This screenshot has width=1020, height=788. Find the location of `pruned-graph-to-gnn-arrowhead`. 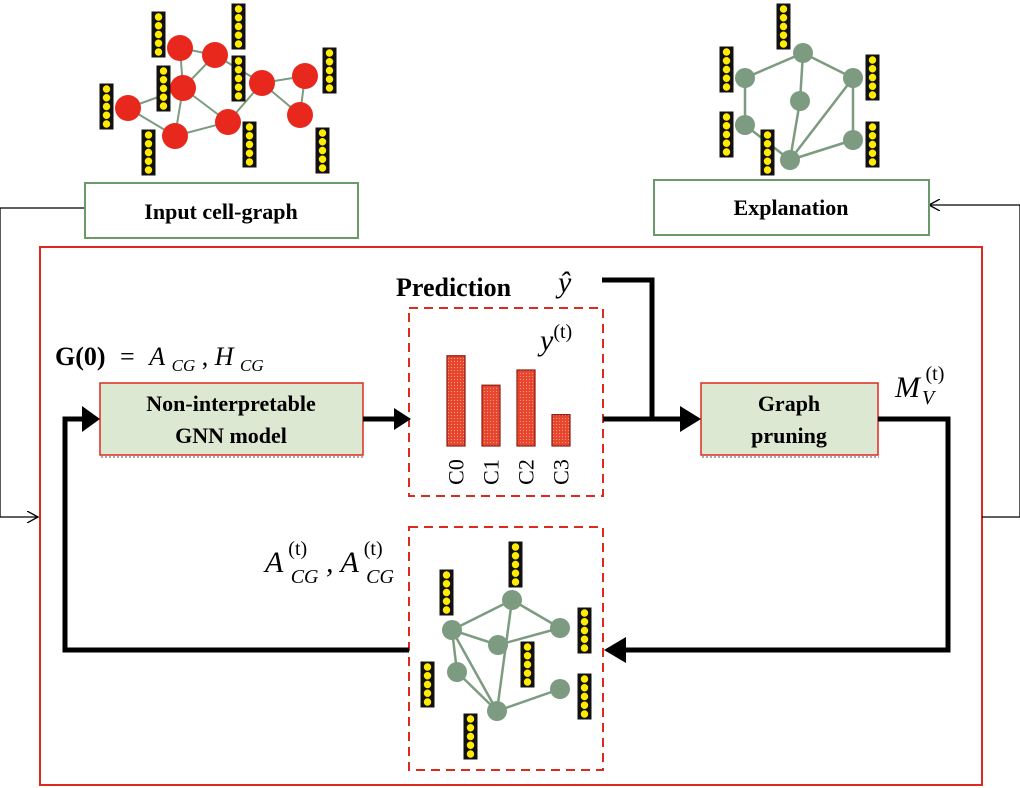

pruned-graph-to-gnn-arrowhead is located at coordinates (91, 419).